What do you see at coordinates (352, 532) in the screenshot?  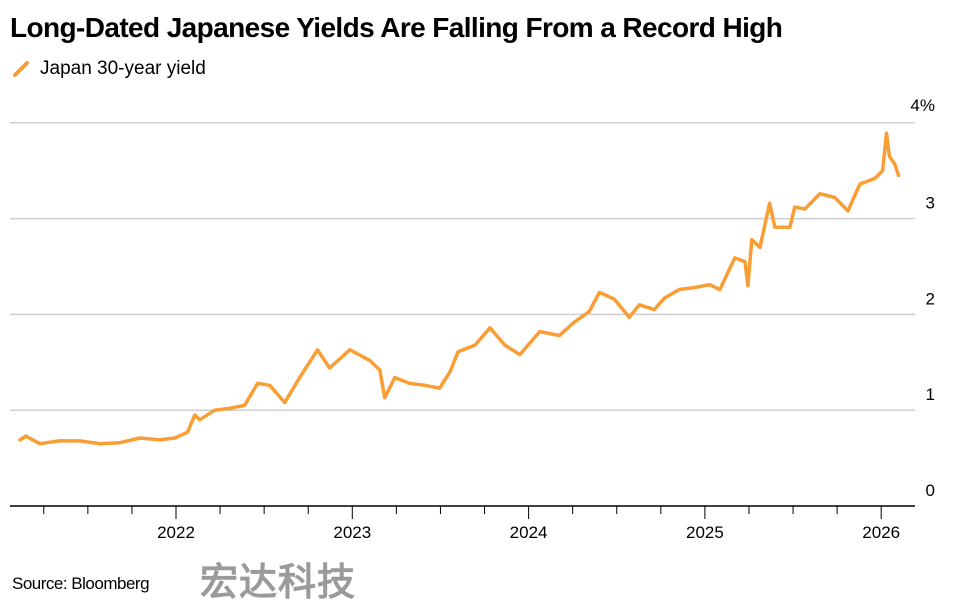 I see `x-tick-label: 2023` at bounding box center [352, 532].